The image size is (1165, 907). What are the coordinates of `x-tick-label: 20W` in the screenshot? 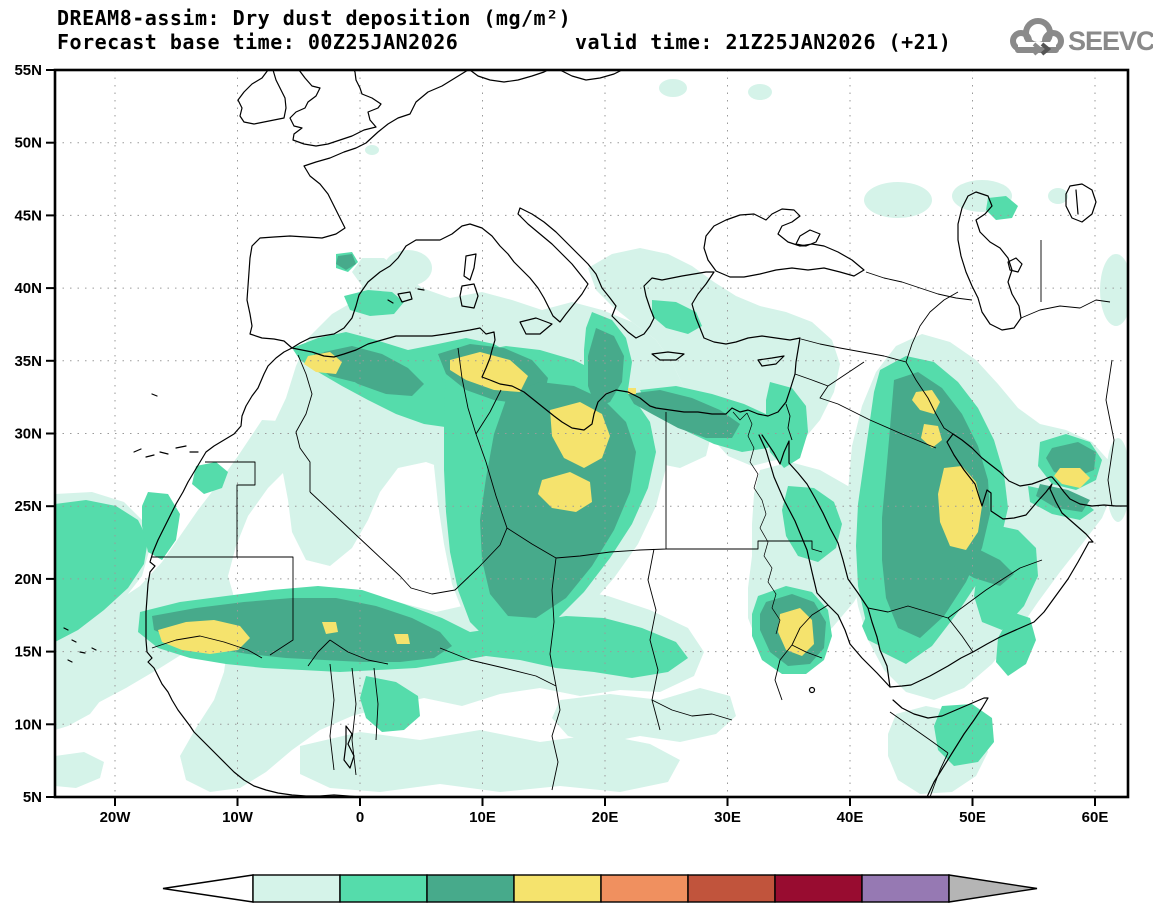 It's located at (116, 817).